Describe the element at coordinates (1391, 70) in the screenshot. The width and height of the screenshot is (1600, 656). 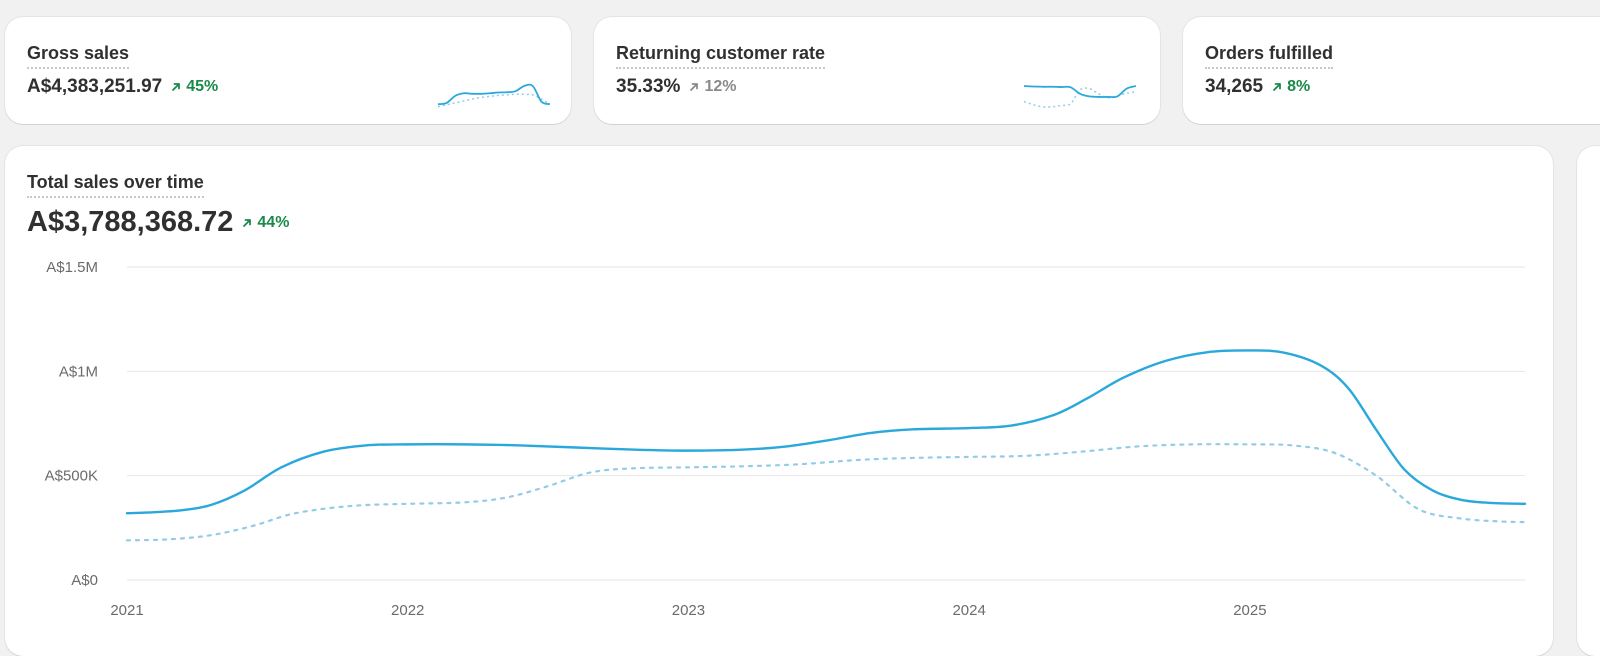
I see `orders-fulfilled-card: Orders fulfilled 34,265 8%` at that location.